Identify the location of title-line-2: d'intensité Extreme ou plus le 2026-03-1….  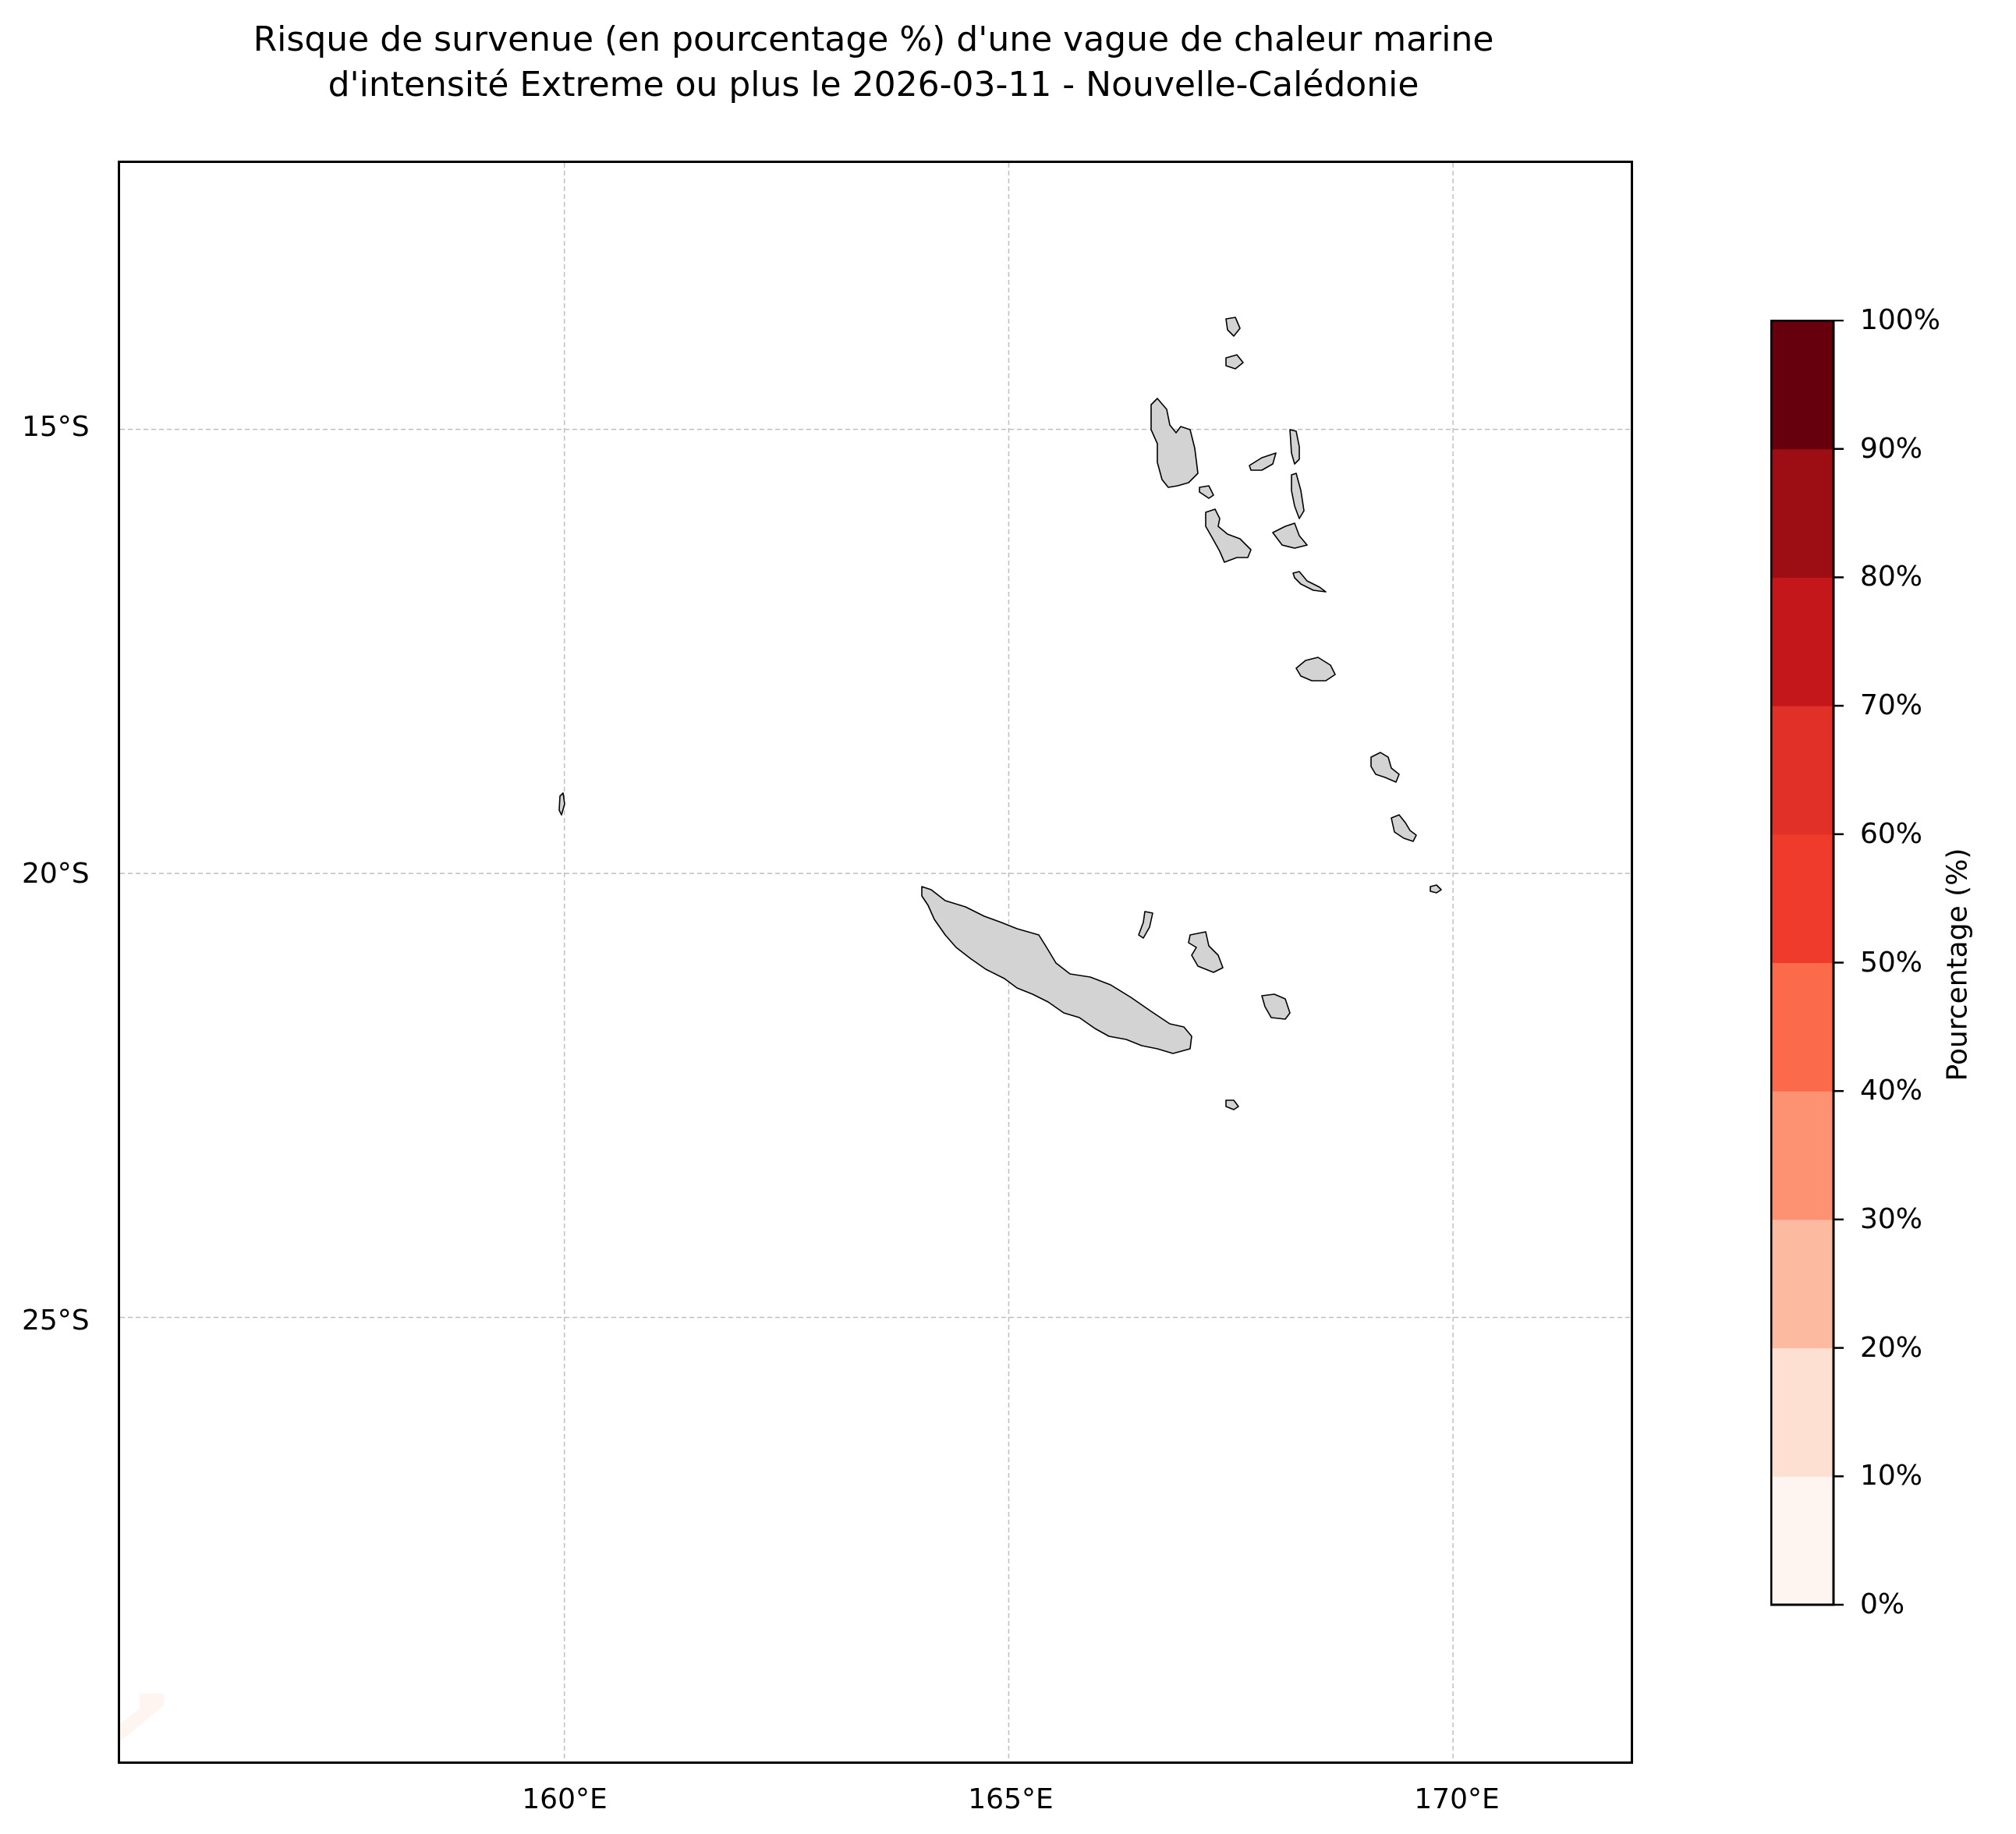
(873, 84).